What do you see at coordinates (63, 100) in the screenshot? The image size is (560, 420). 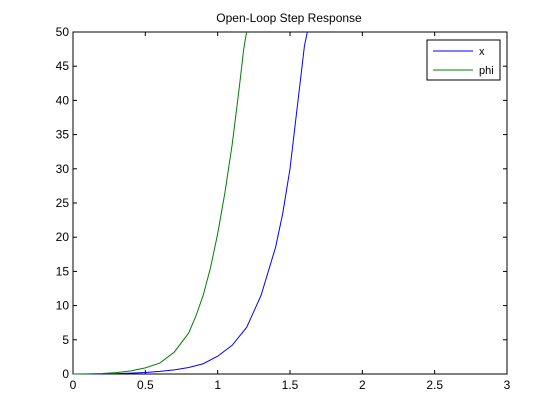 I see `y-tick-label: 40` at bounding box center [63, 100].